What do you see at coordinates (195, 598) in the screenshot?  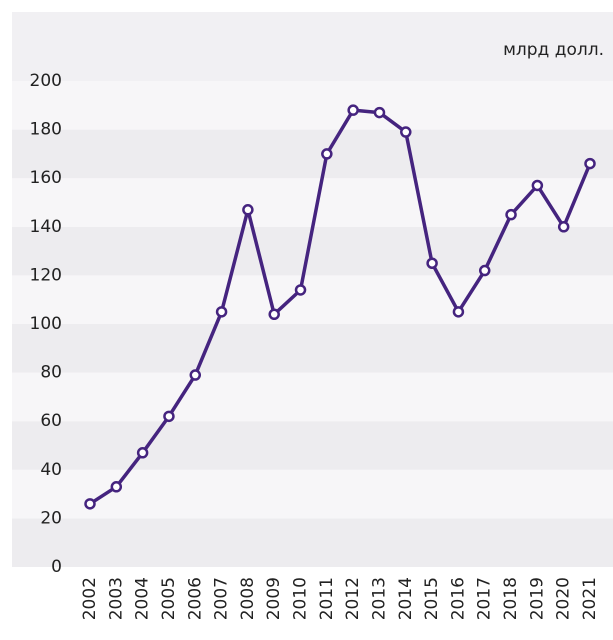 I see `x-tick-label: 2006` at bounding box center [195, 598].